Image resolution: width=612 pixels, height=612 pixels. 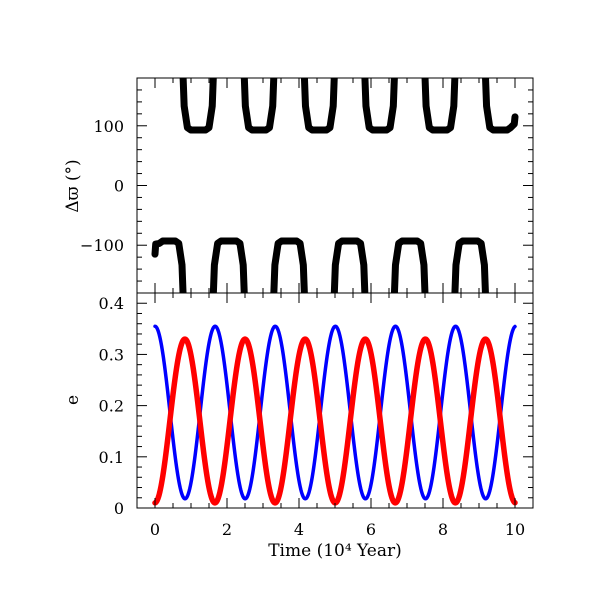 I want to click on y-tick-label: −100, so click(x=102, y=245).